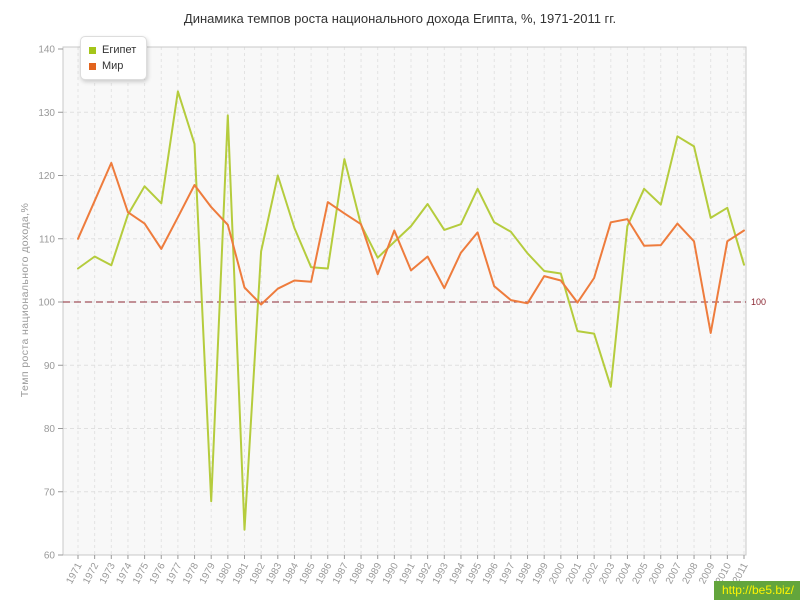 Image resolution: width=800 pixels, height=600 pixels. I want to click on y-tick-label: 70, so click(50, 492).